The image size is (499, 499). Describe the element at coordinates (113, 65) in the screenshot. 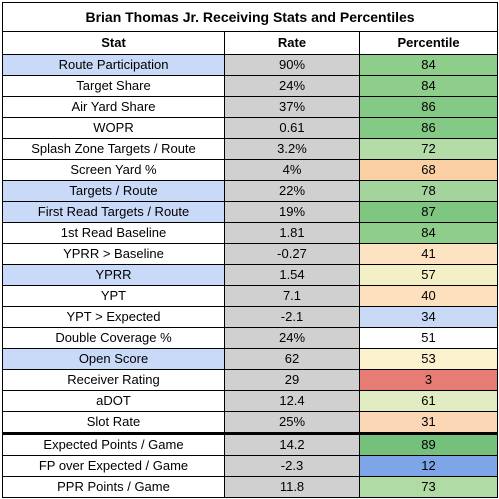

I see `stat-cell: Route Participation` at that location.